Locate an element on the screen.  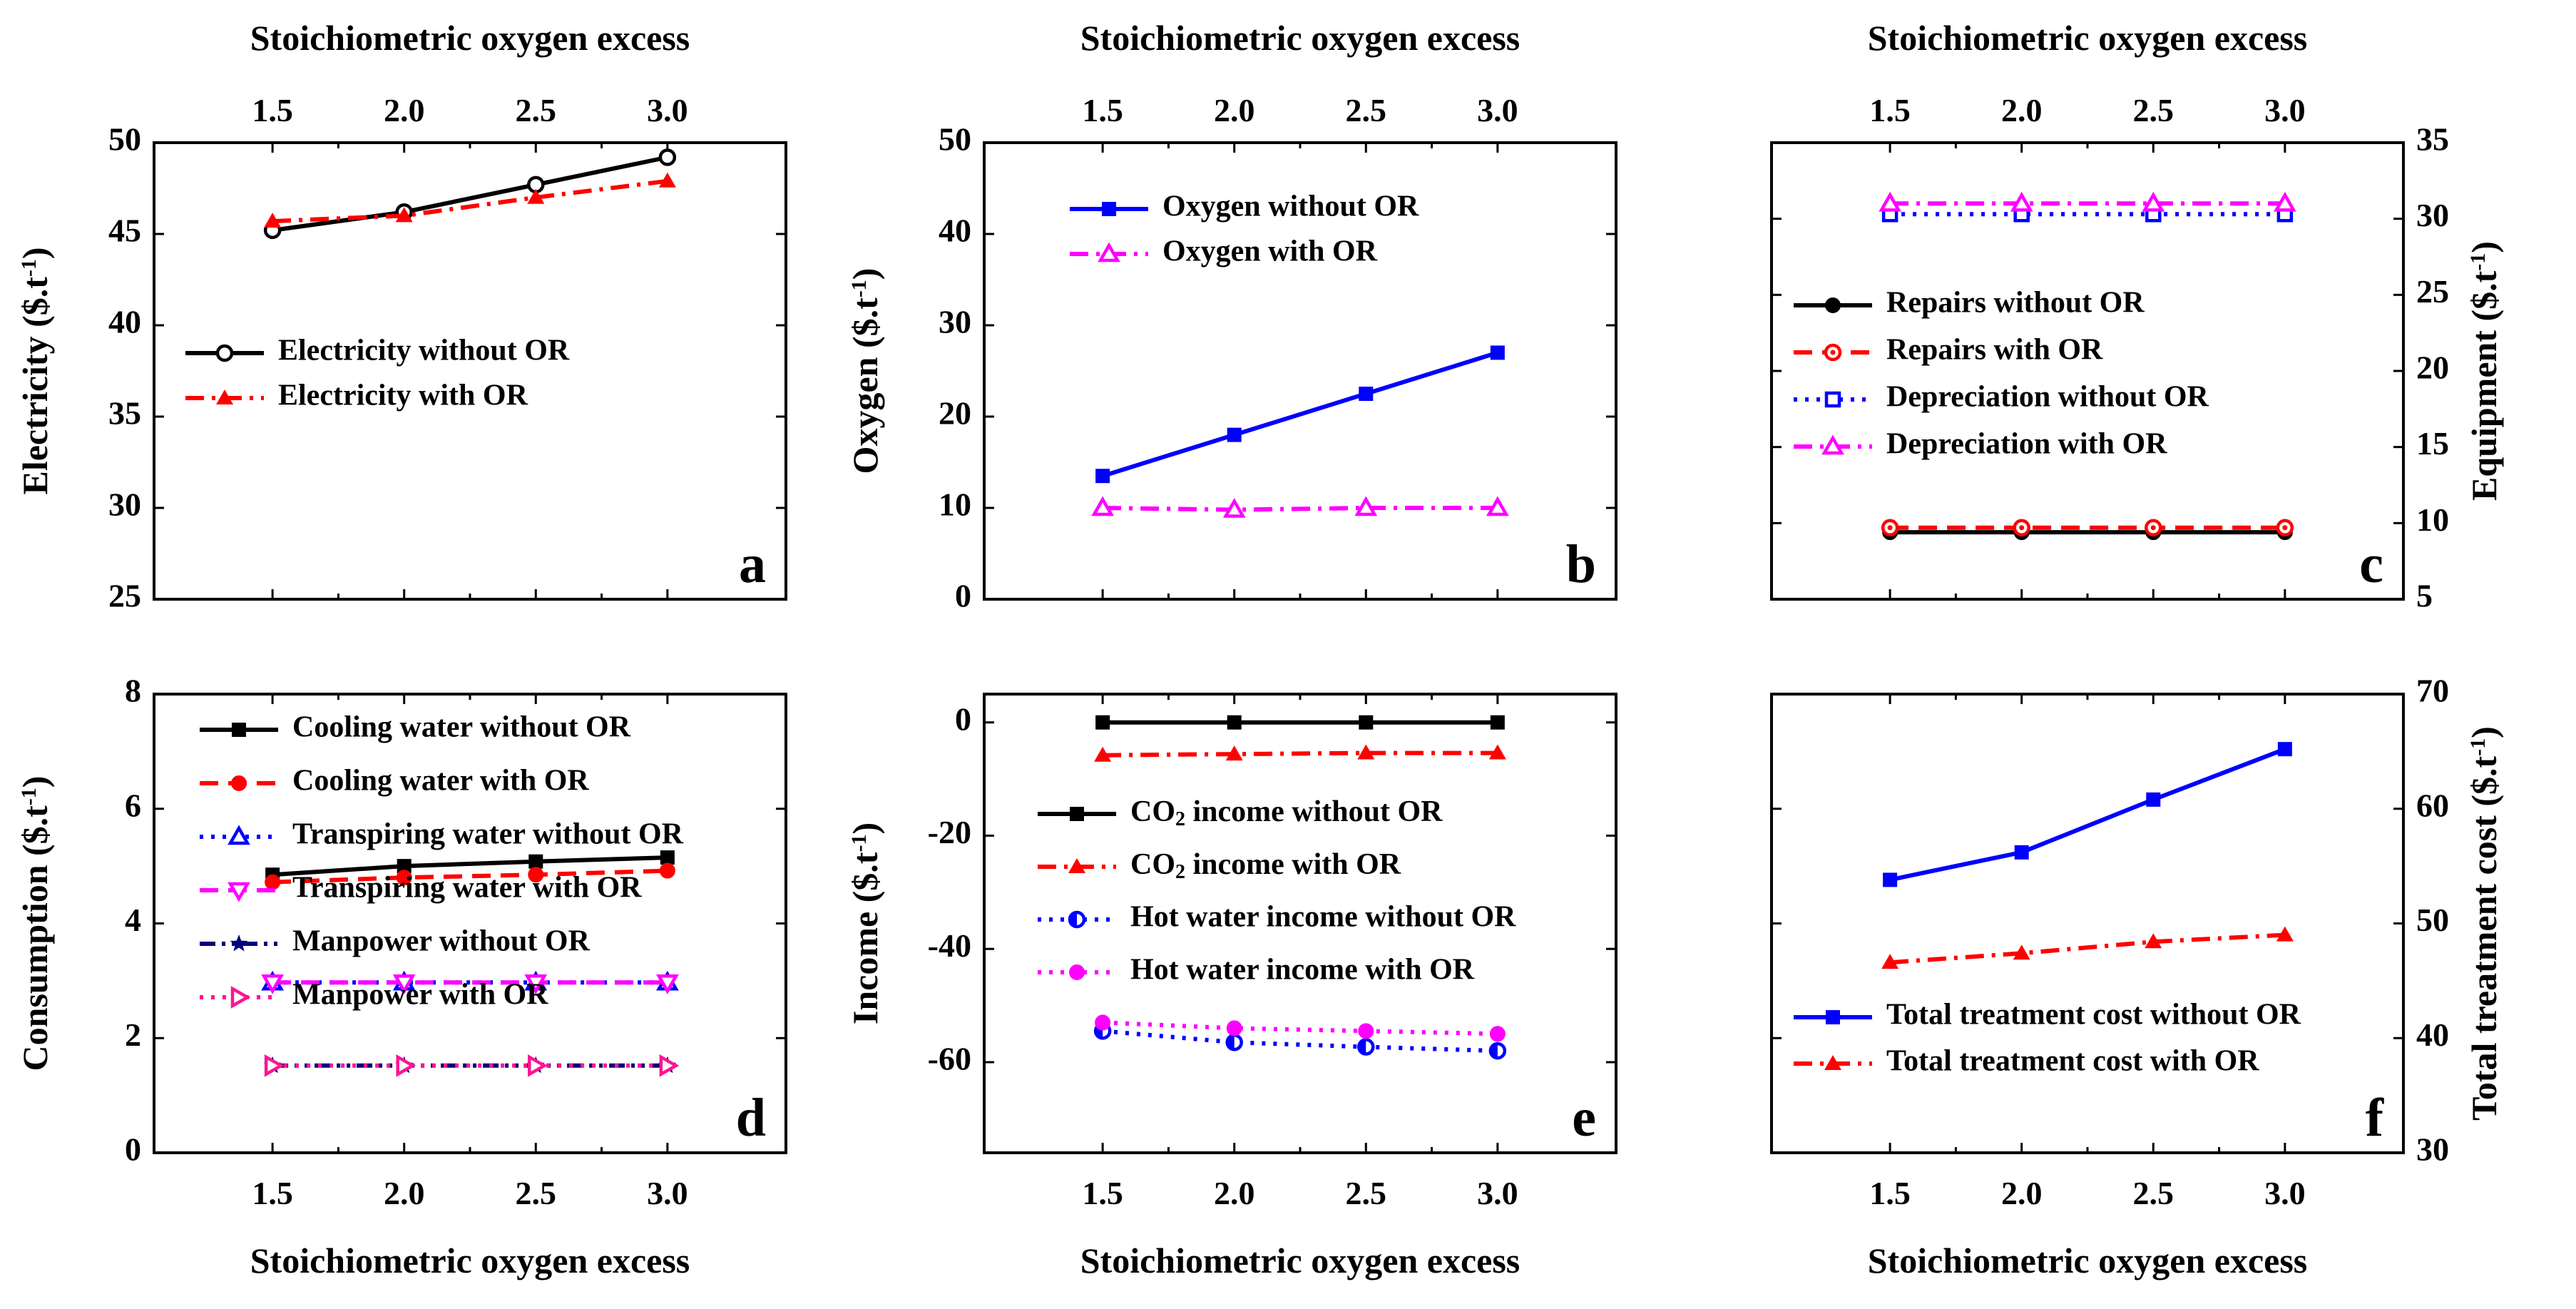
panel-letter: c is located at coordinates (2371, 564).